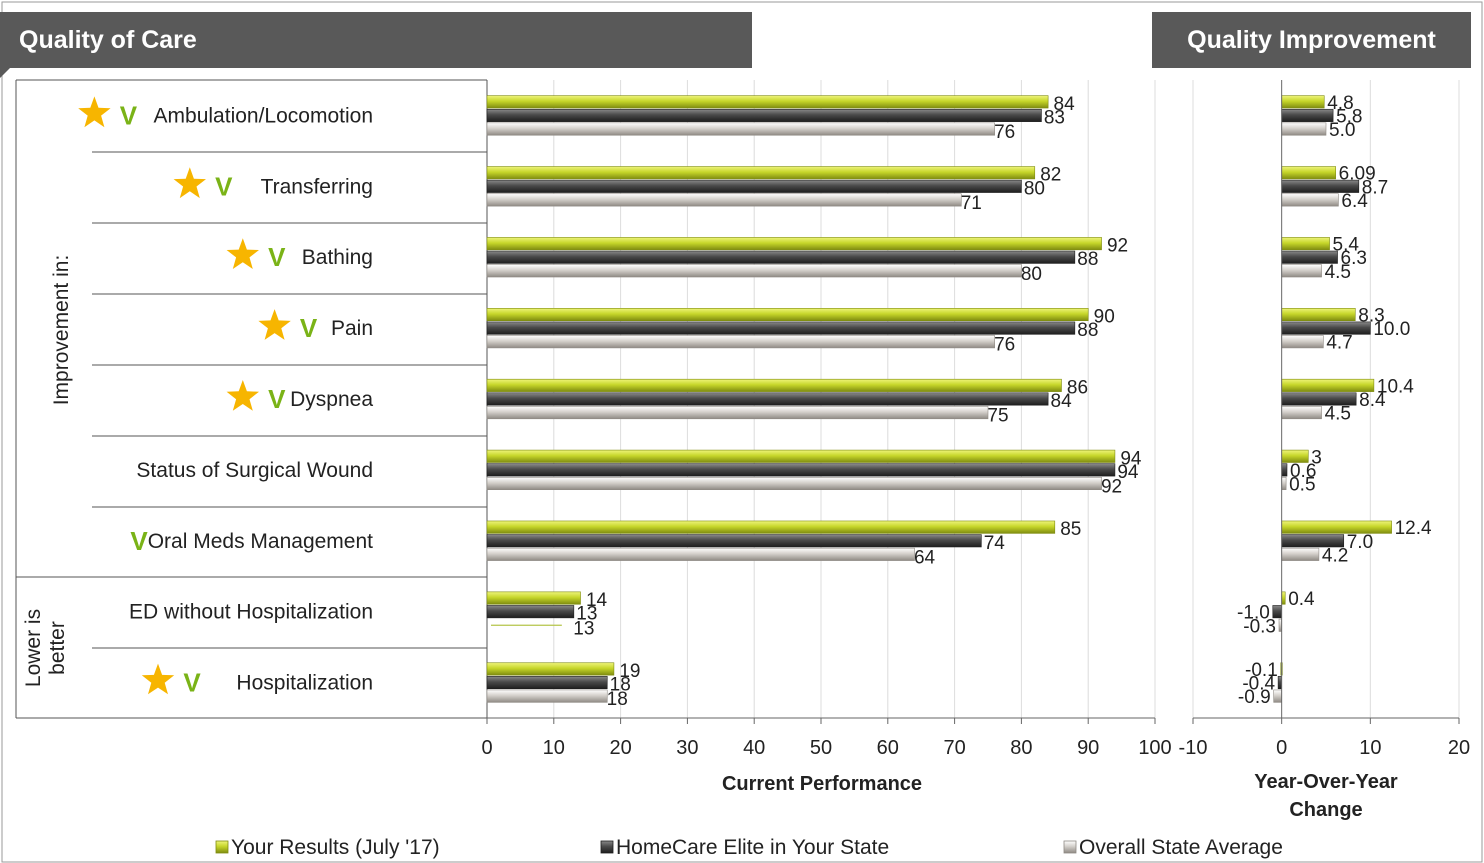 The height and width of the screenshot is (863, 1484). I want to click on tick-label-left-40: 40, so click(754, 748).